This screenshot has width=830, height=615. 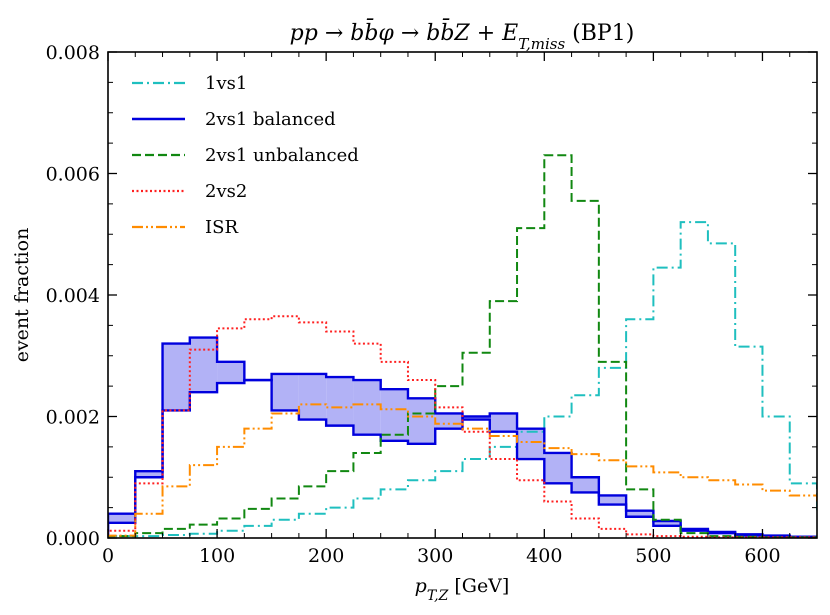 What do you see at coordinates (438, 596) in the screenshot?
I see `x-axis-label-subscript: T,Z` at bounding box center [438, 596].